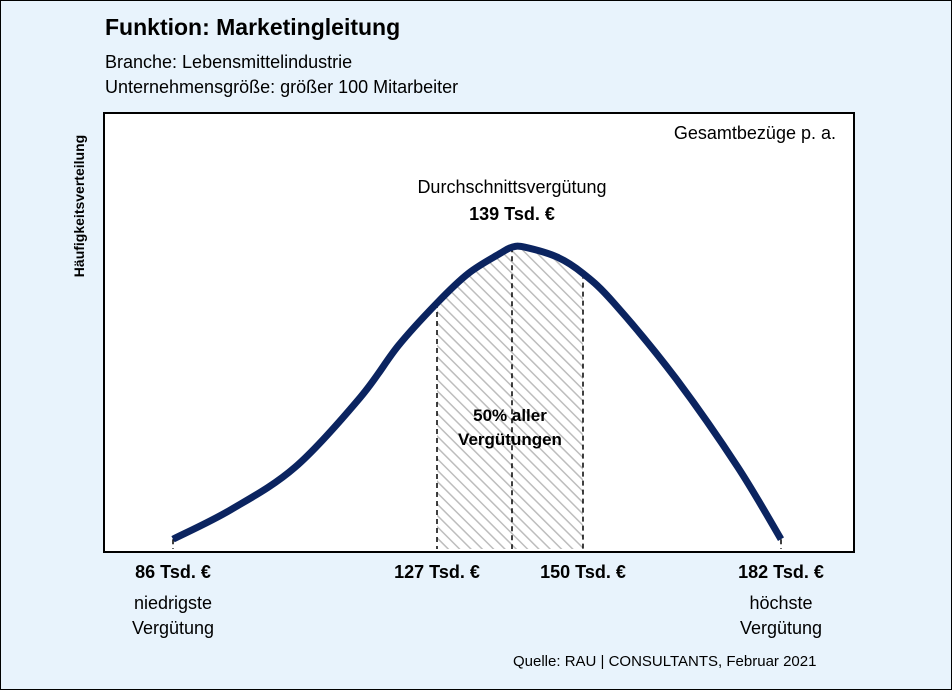  I want to click on tick-label-182: 182 Tsd. €, so click(781, 572).